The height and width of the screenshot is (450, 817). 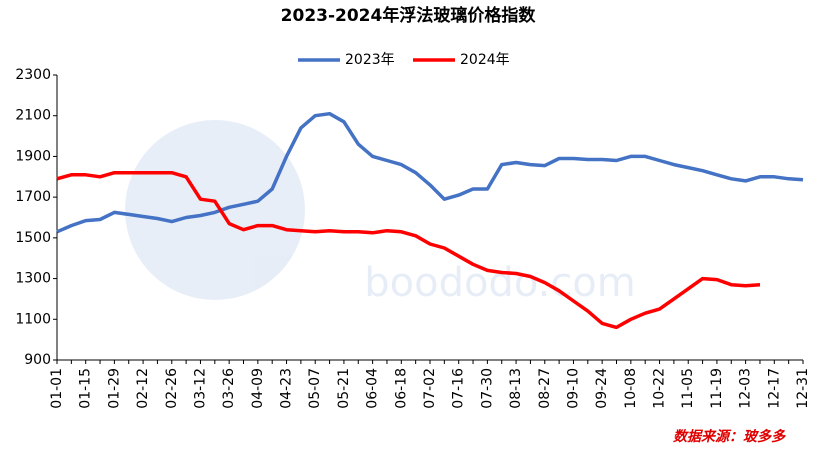 I want to click on x-tick-label: 10-22, so click(x=660, y=388).